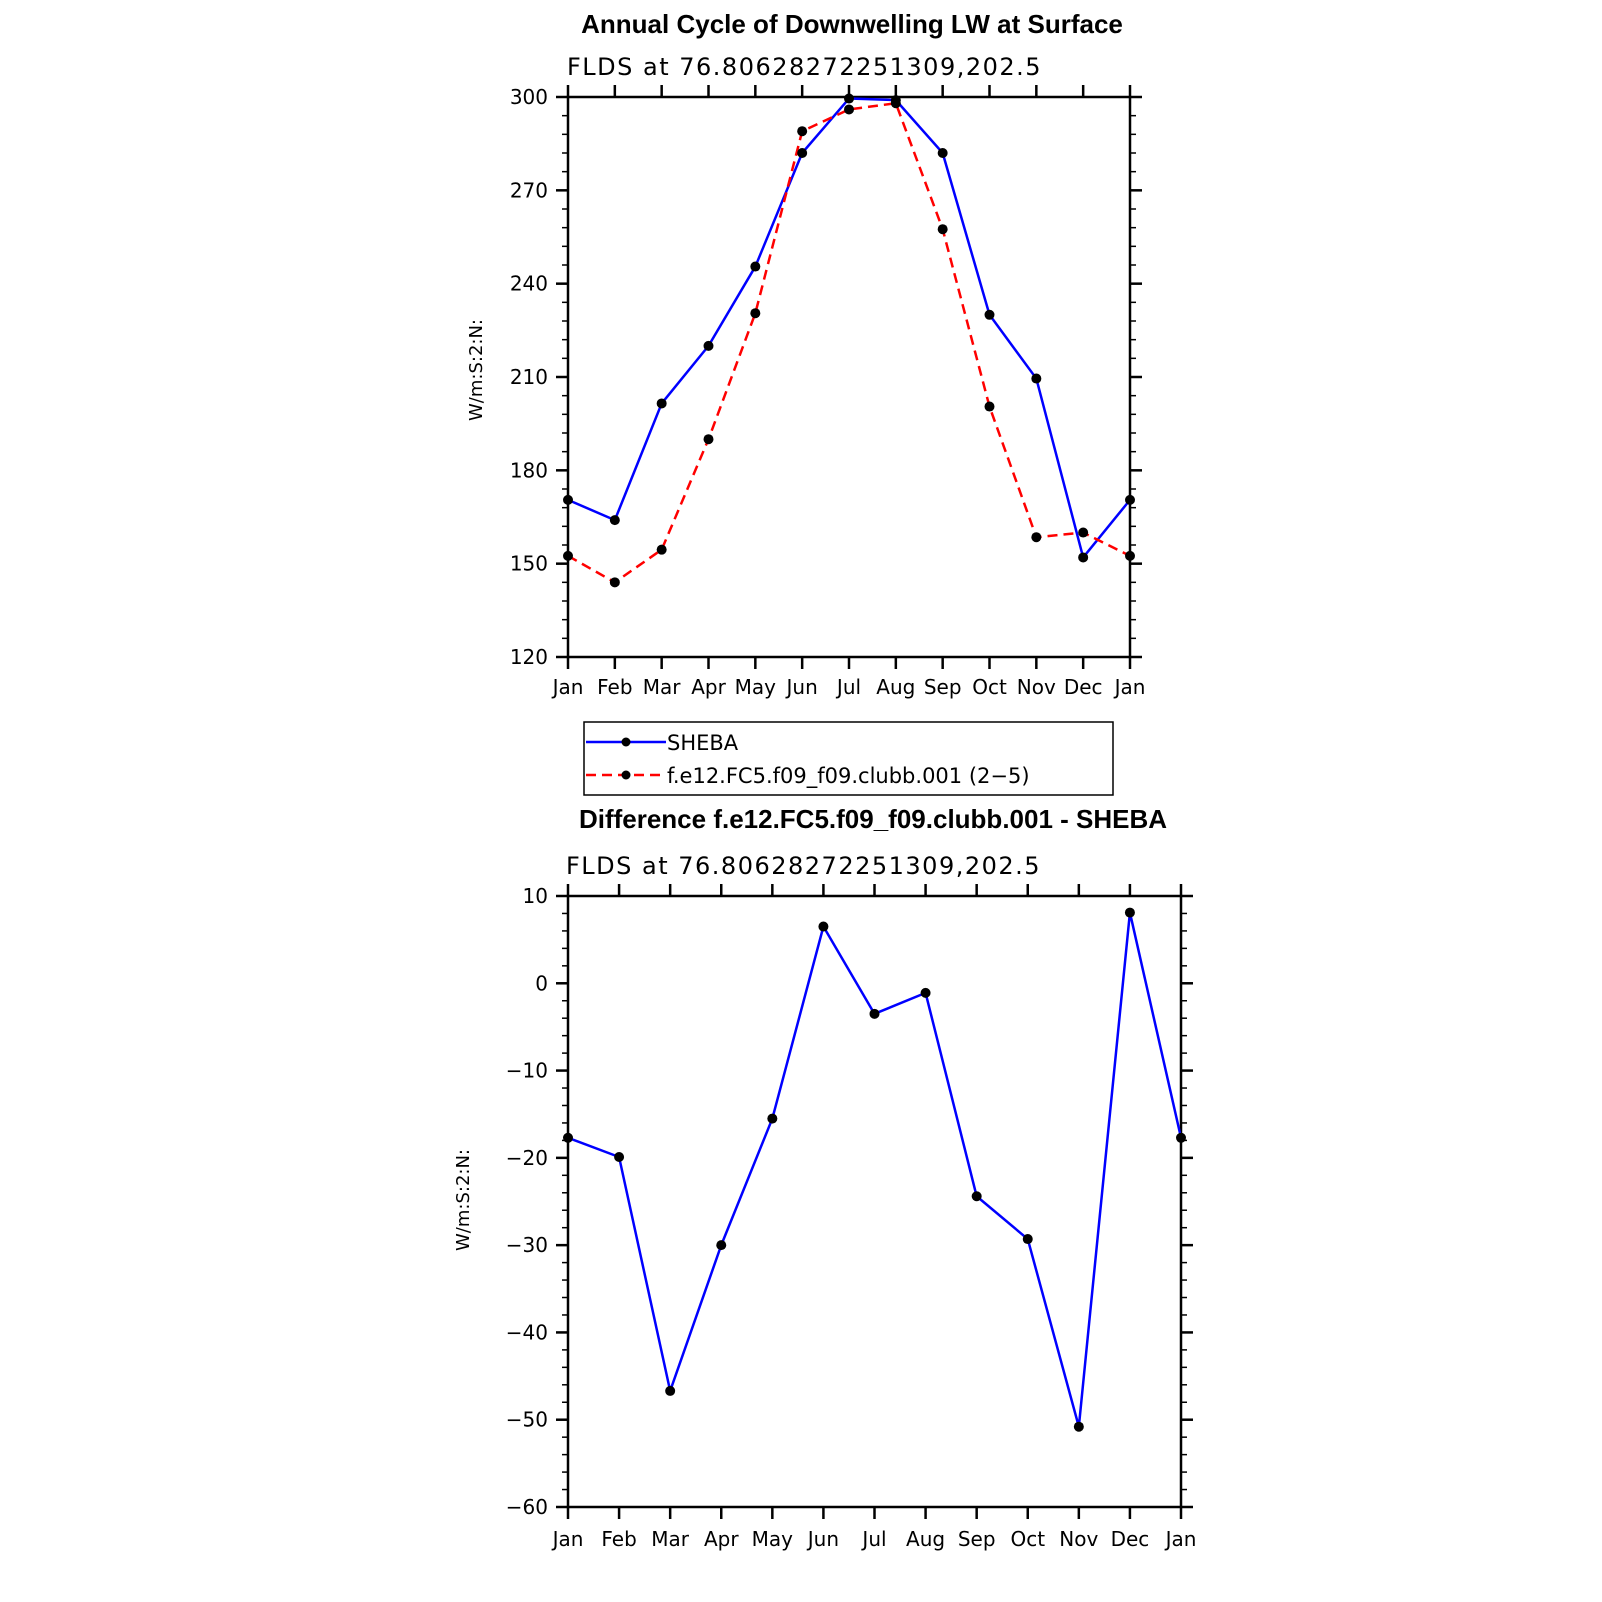 Image resolution: width=1602 pixels, height=1602 pixels. I want to click on y-tick-label: 0, so click(541, 983).